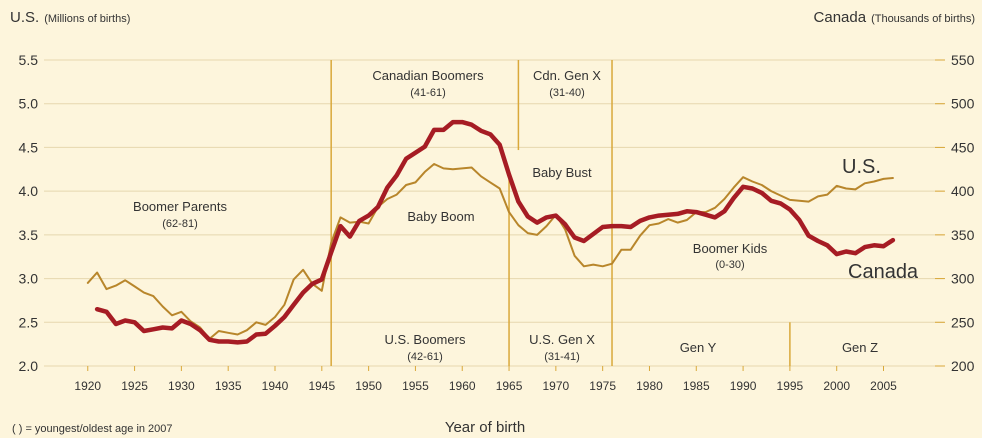  What do you see at coordinates (415, 386) in the screenshot?
I see `x-tick-label: 1955` at bounding box center [415, 386].